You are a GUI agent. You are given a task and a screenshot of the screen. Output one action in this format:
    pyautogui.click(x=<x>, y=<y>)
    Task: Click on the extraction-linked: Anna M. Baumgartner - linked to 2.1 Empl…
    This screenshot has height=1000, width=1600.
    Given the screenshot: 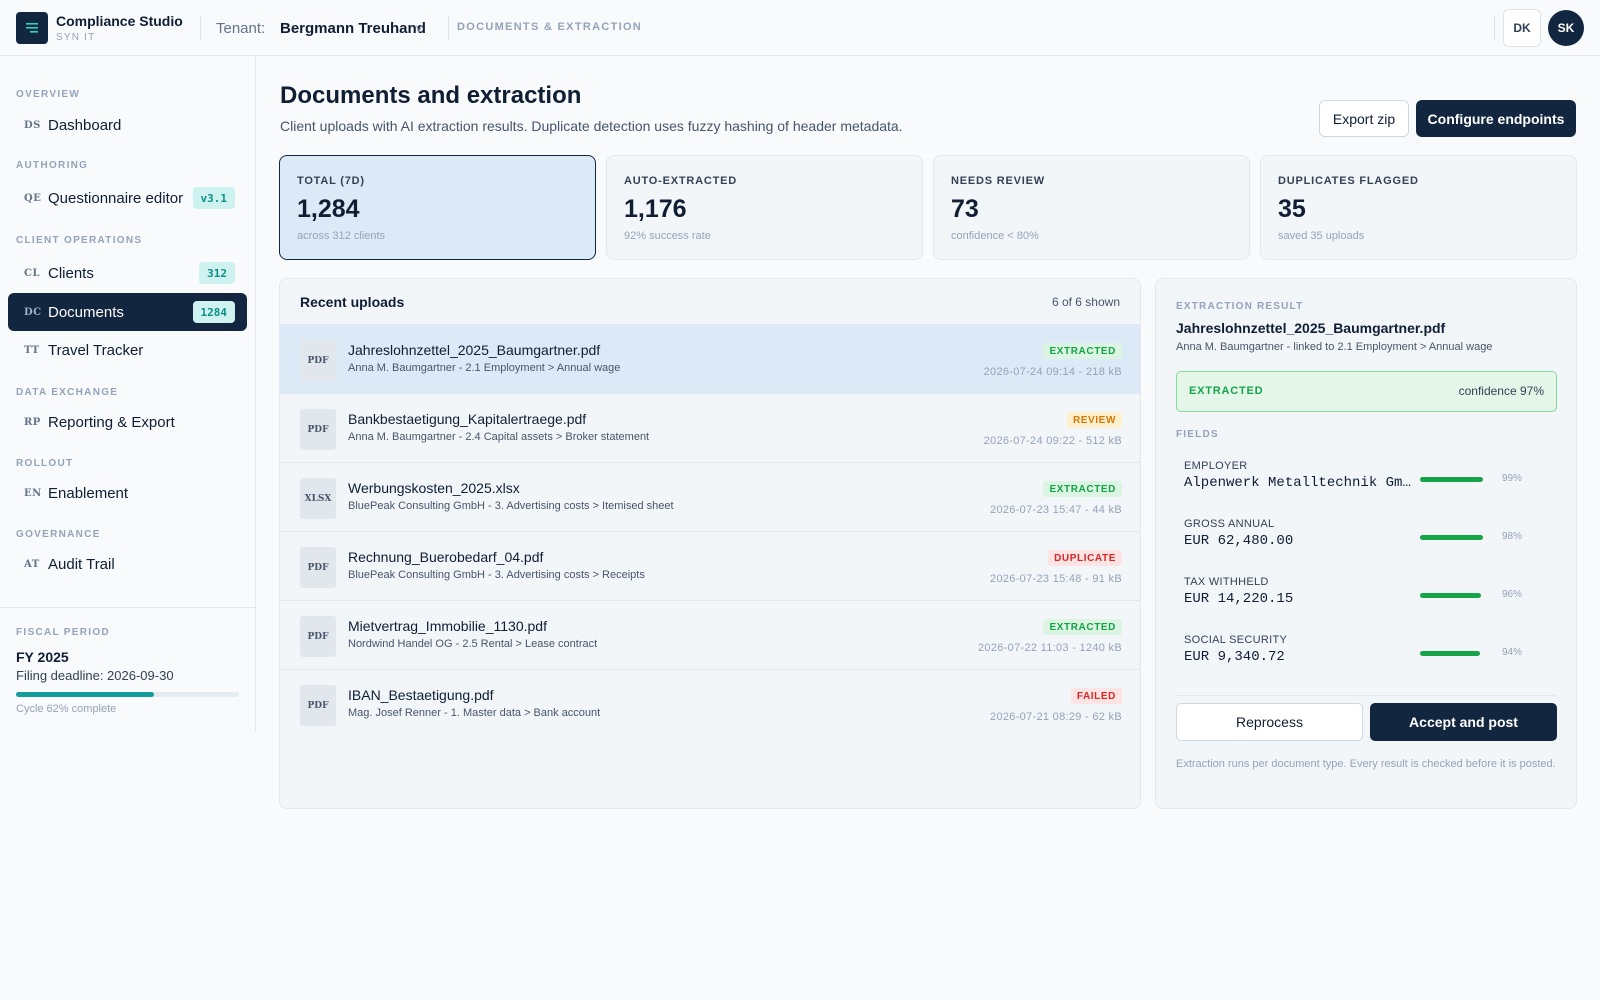 What is the action you would take?
    pyautogui.click(x=1334, y=347)
    